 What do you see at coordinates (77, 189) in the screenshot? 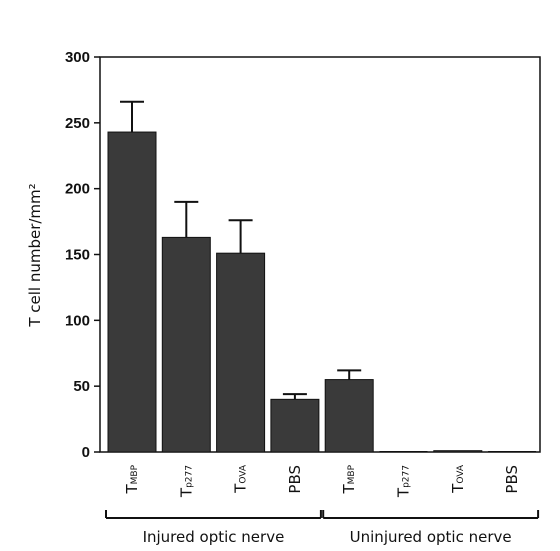
I see `y-tick-label: 200` at bounding box center [77, 189].